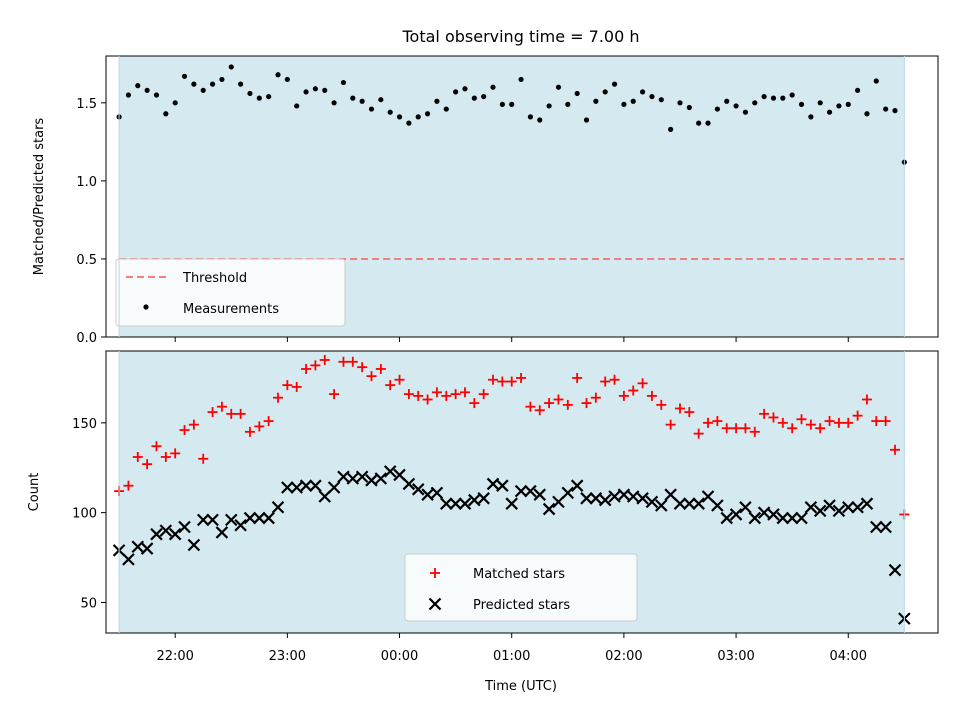 This screenshot has width=960, height=720. I want to click on legend-predicted-swatch, so click(435, 604).